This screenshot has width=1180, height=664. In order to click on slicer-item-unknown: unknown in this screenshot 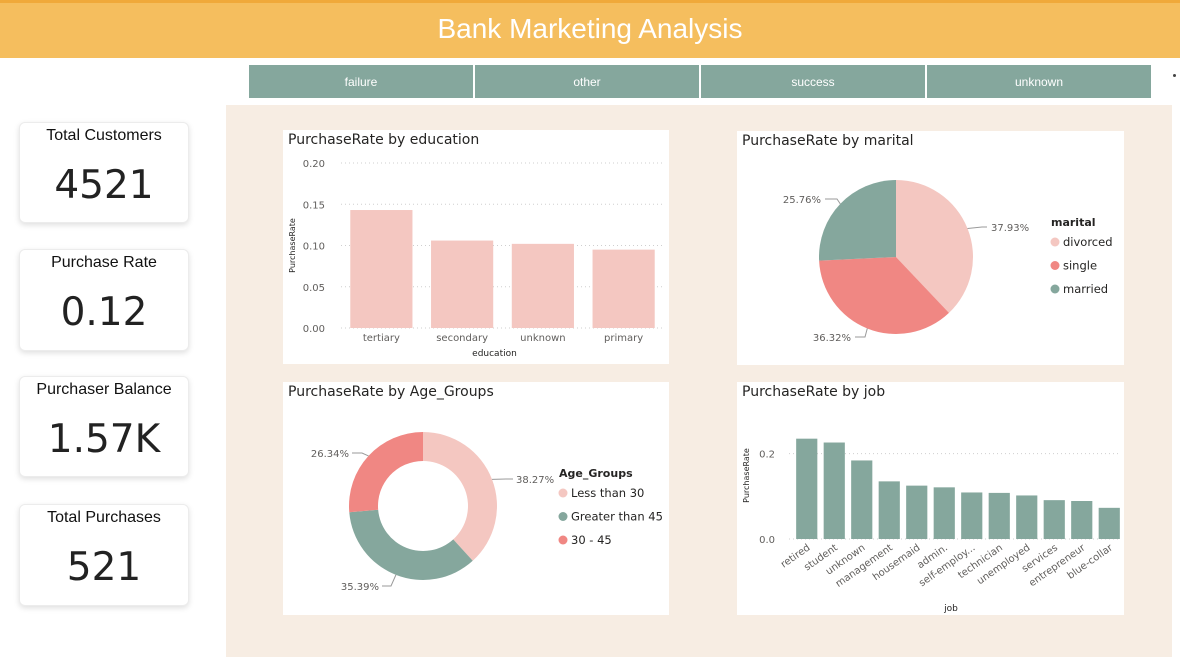, I will do `click(1039, 81)`.